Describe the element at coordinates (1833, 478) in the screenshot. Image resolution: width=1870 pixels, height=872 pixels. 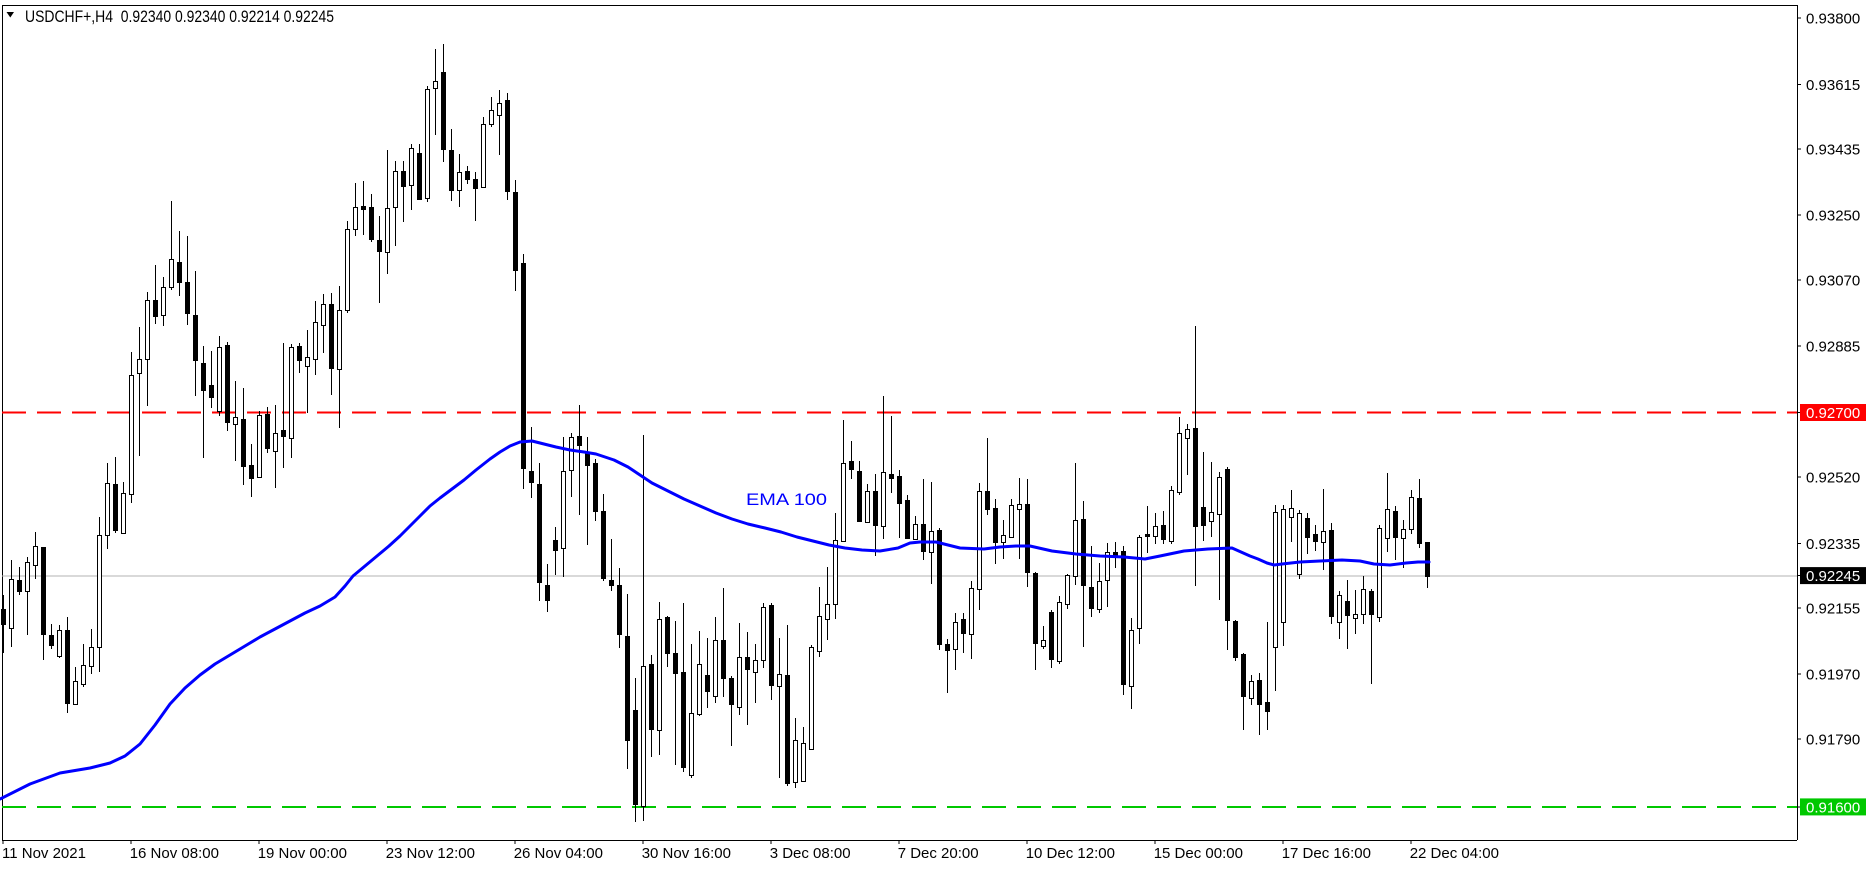
I see `svg-text: 0.92520` at that location.